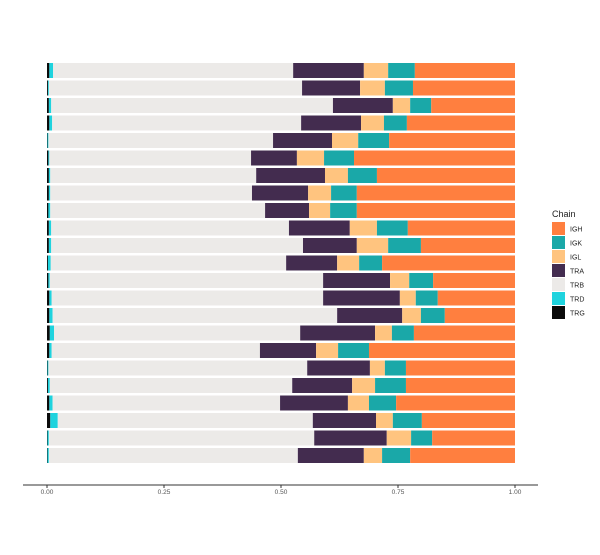  What do you see at coordinates (47, 492) in the screenshot?
I see `x-tick-label: 0.00` at bounding box center [47, 492].